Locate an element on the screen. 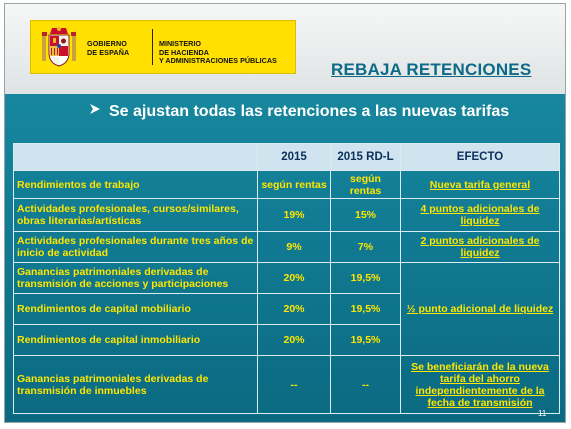 The width and height of the screenshot is (571, 429). government-name: GOBIERNO DE ESPAÑA is located at coordinates (120, 48).